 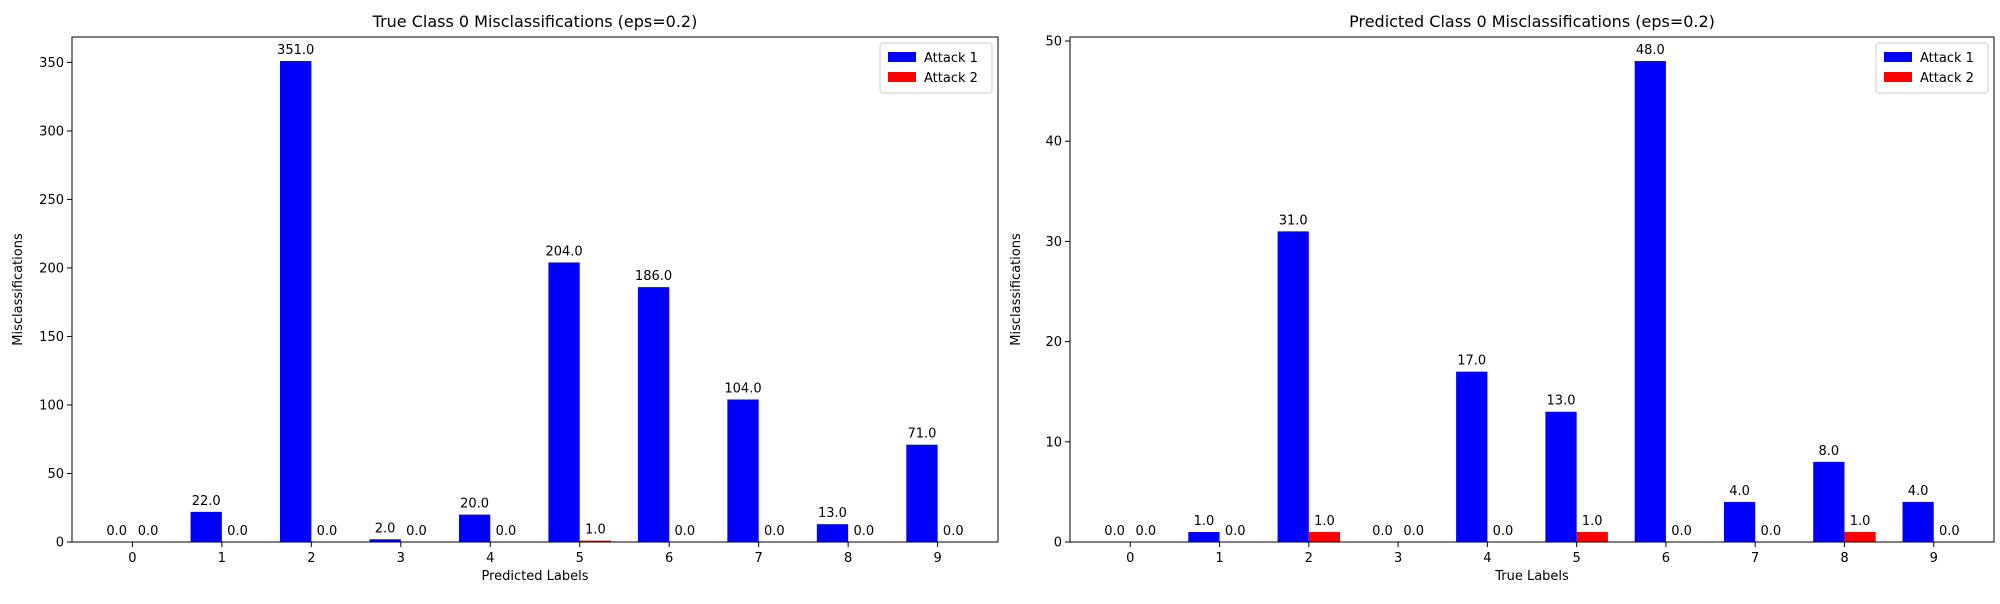 I want to click on y-tick-label: 250, so click(x=51, y=200).